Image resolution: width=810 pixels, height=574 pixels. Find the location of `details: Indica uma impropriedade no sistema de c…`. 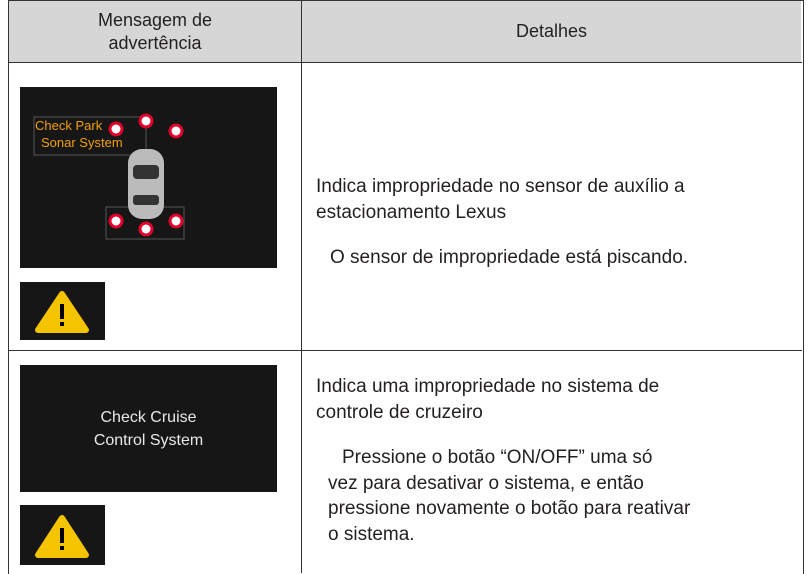

details: Indica uma impropriedade no sistema de c… is located at coordinates (487, 399).